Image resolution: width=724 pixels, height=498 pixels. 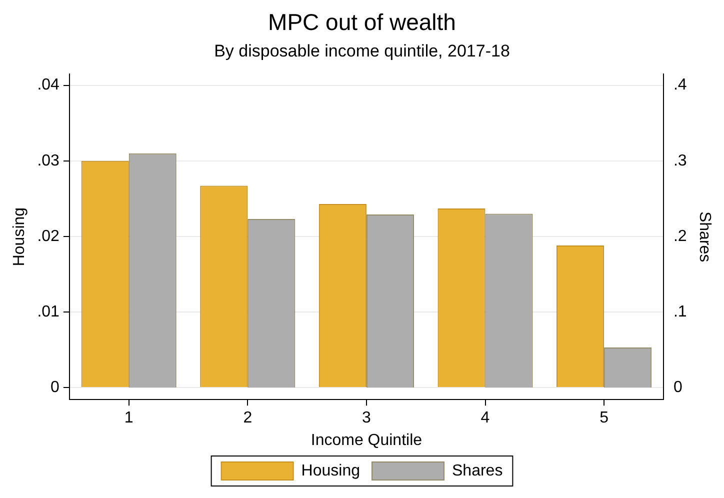 I want to click on y2-tick-label: 0, so click(x=677, y=387).